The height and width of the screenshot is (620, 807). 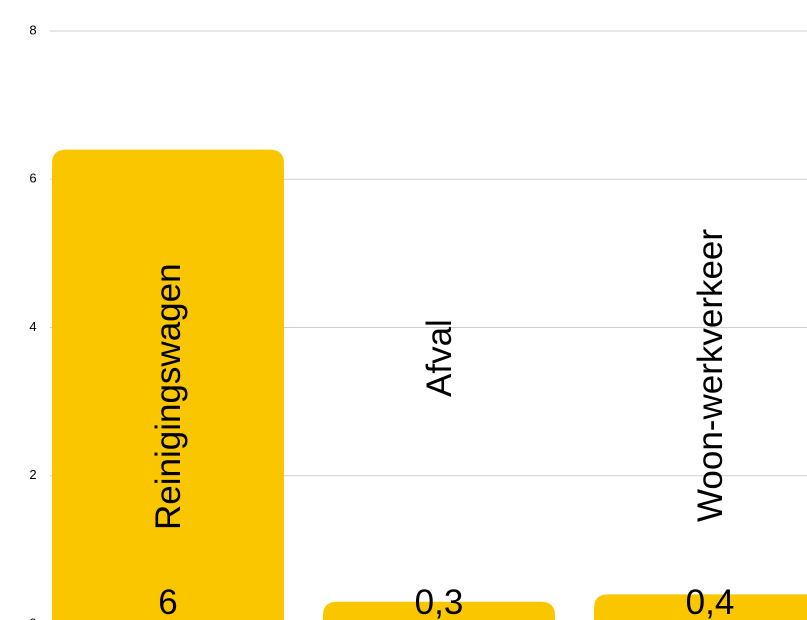 What do you see at coordinates (710, 601) in the screenshot?
I see `value-label: 0,4` at bounding box center [710, 601].